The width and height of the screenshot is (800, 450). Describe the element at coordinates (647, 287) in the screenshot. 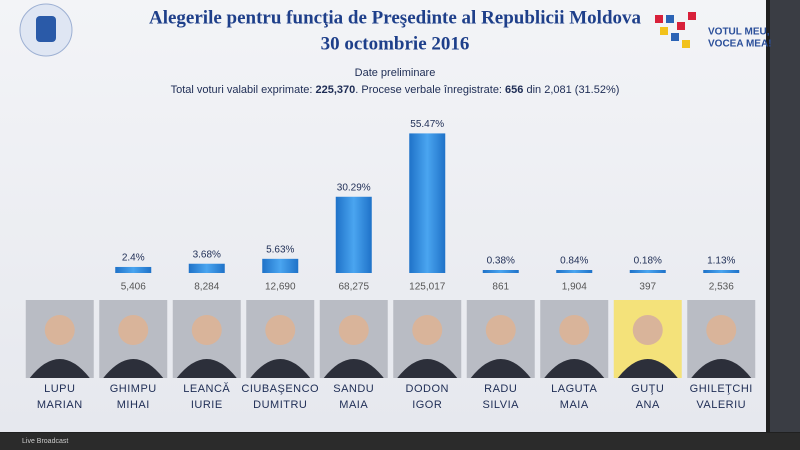

I see `vote-count: 397` at that location.